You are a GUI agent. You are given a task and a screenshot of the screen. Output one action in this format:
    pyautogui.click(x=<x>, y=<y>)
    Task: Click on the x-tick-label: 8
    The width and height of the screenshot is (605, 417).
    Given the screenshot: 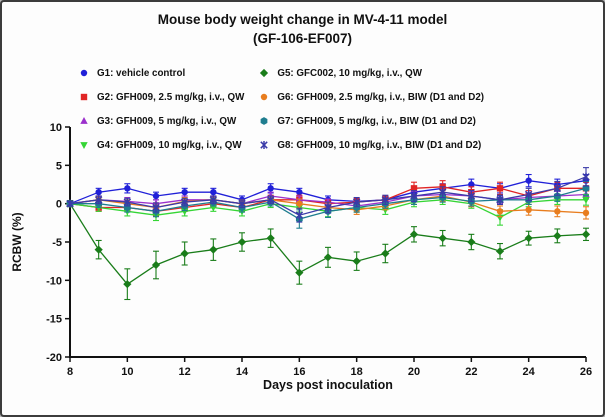 What is the action you would take?
    pyautogui.click(x=70, y=372)
    